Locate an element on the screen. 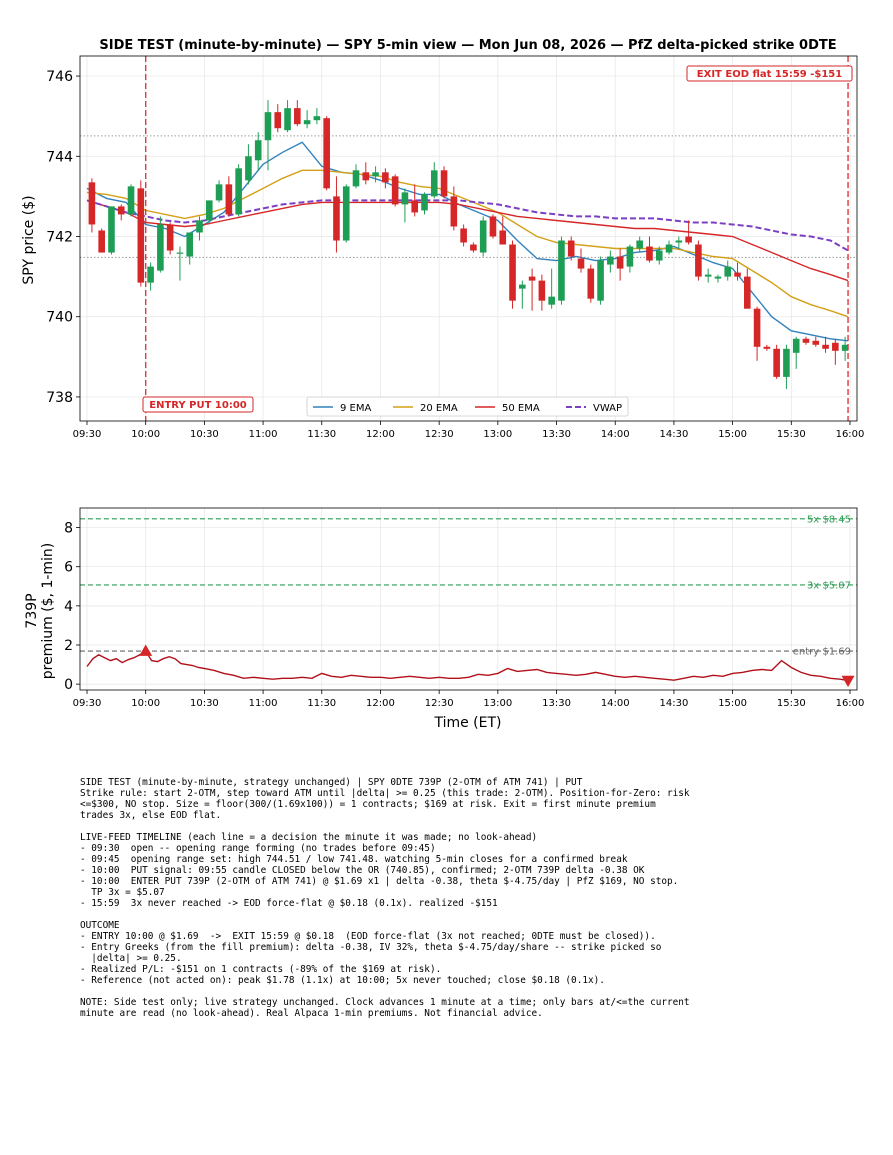  premium-xtick-label-3: 11:00 is located at coordinates (263, 703).